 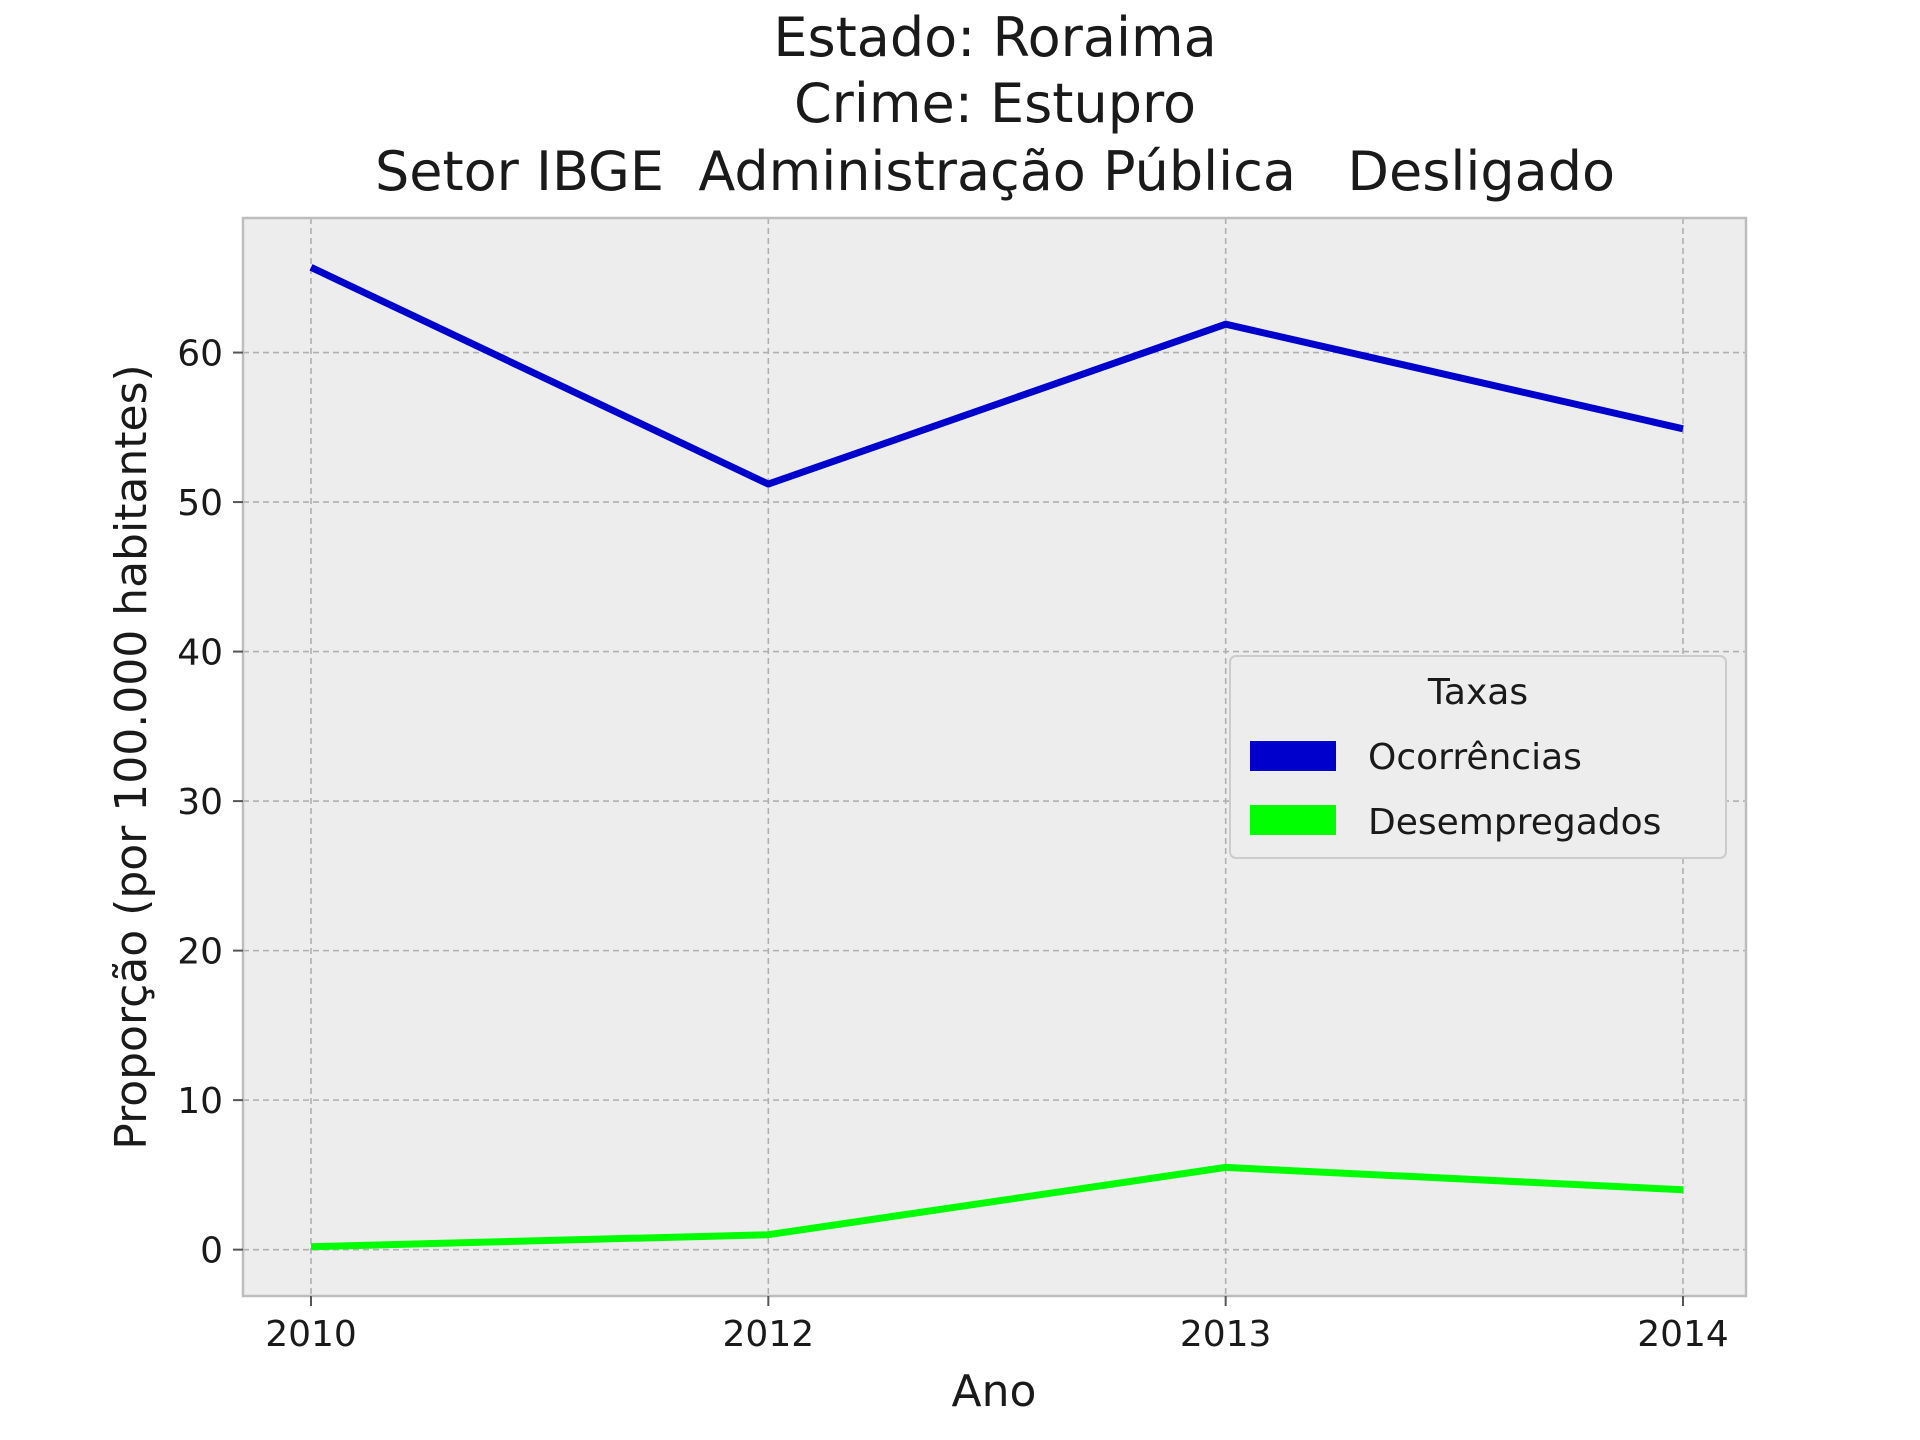 I want to click on y-axis-label: Proporção (por 100.000 habitantes), so click(x=131, y=756).